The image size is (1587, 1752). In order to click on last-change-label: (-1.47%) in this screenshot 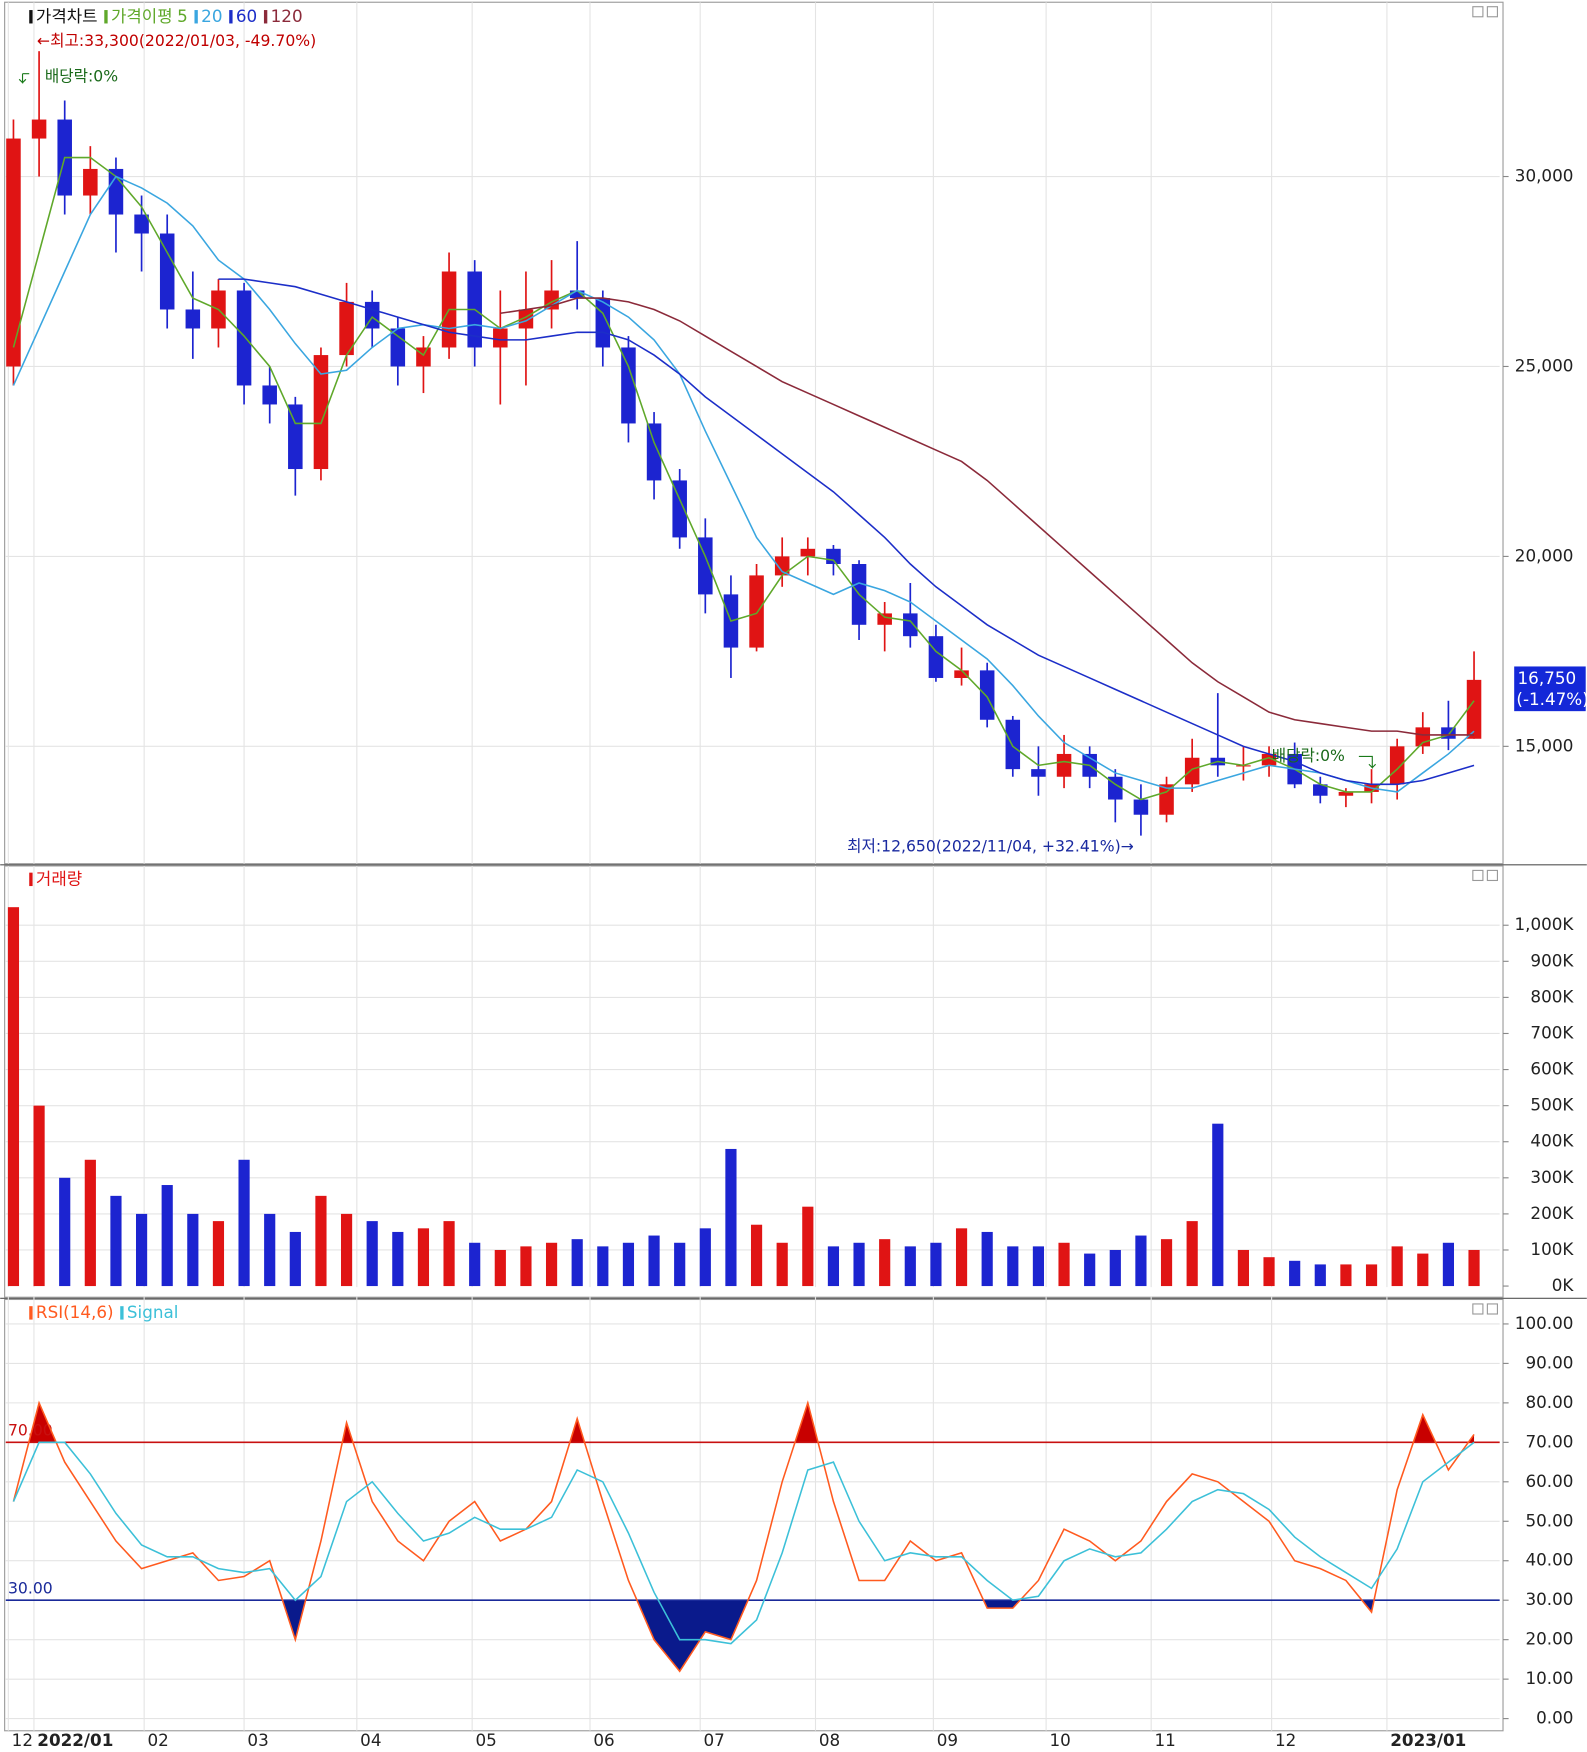, I will do `click(1551, 699)`.